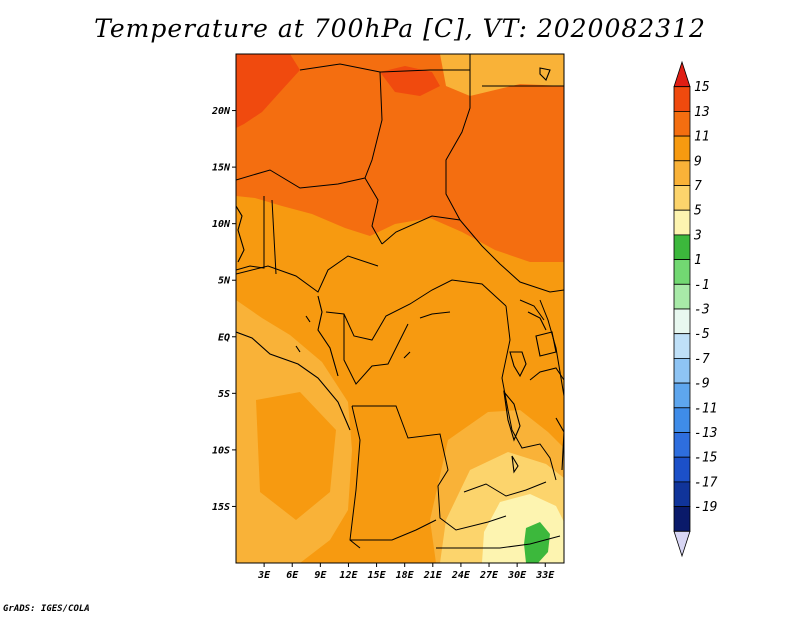  What do you see at coordinates (320, 575) in the screenshot?
I see `lon-tick-label: 9E` at bounding box center [320, 575].